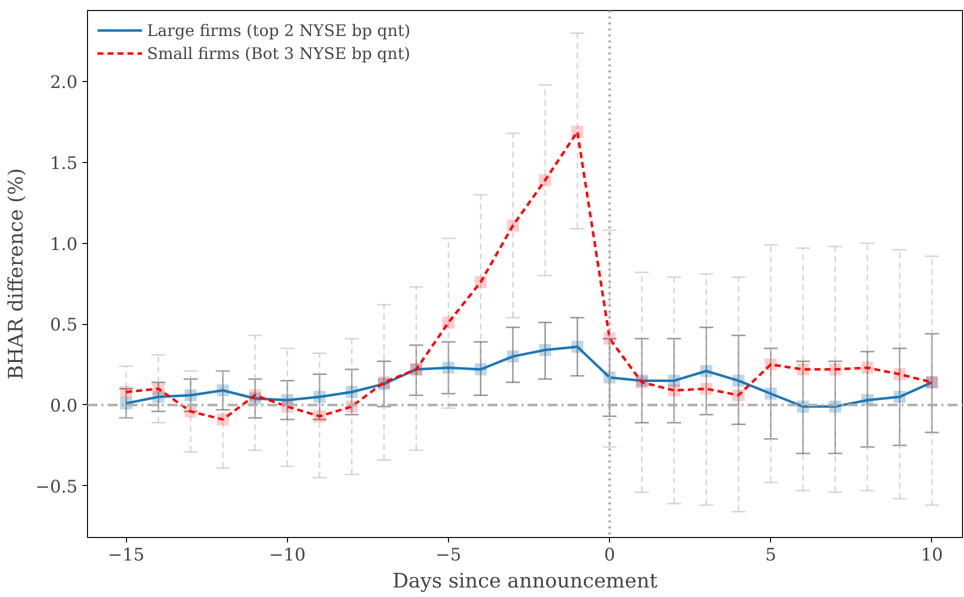 This screenshot has width=964, height=597. Describe the element at coordinates (525, 580) in the screenshot. I see `x-axis-title: Days since announcement` at that location.